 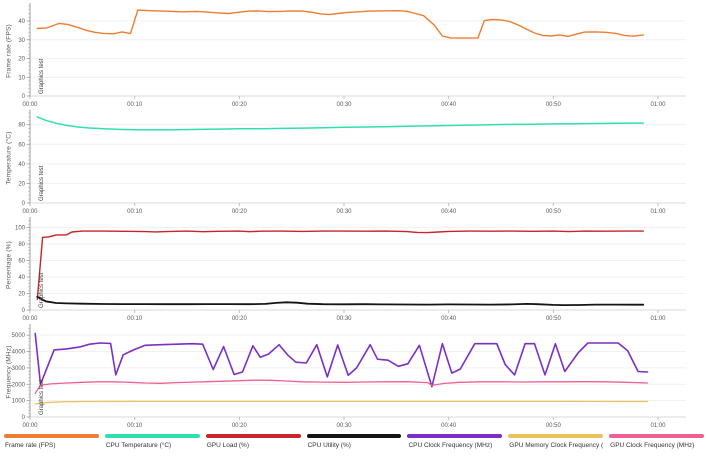 I want to click on legend-item-1: CPU Temperature (°C), so click(x=152, y=441).